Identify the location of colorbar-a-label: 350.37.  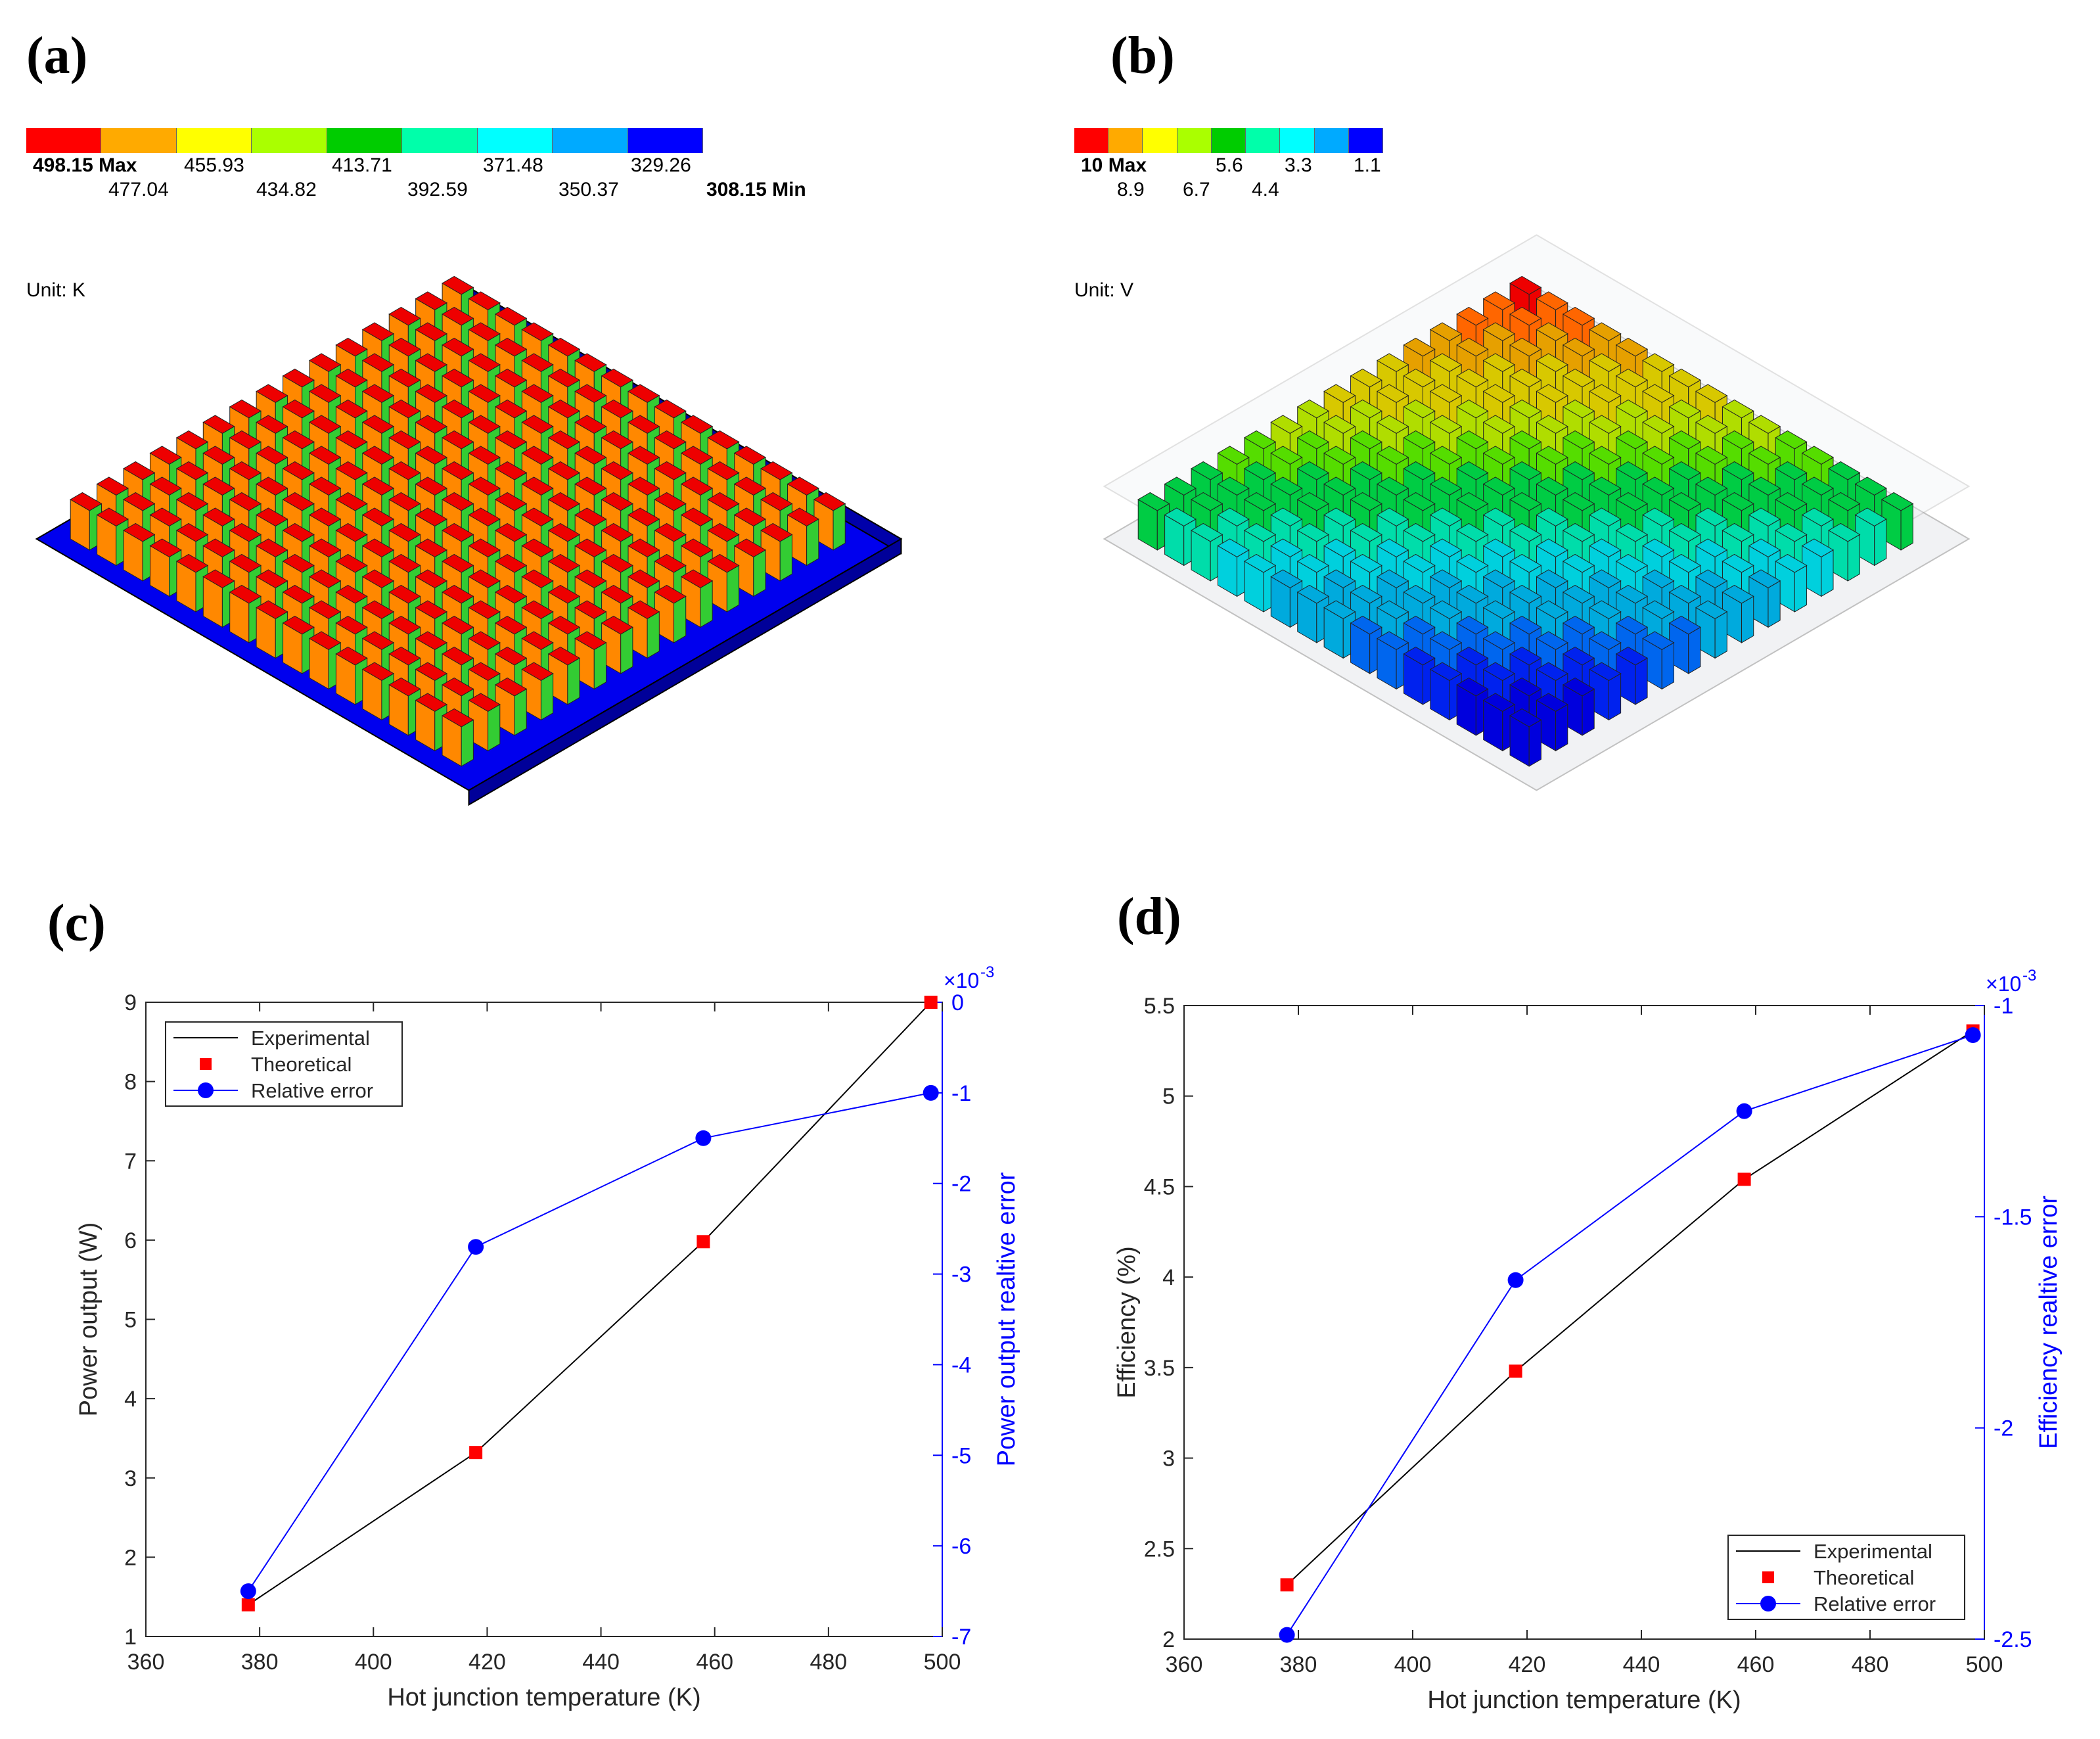
(589, 190).